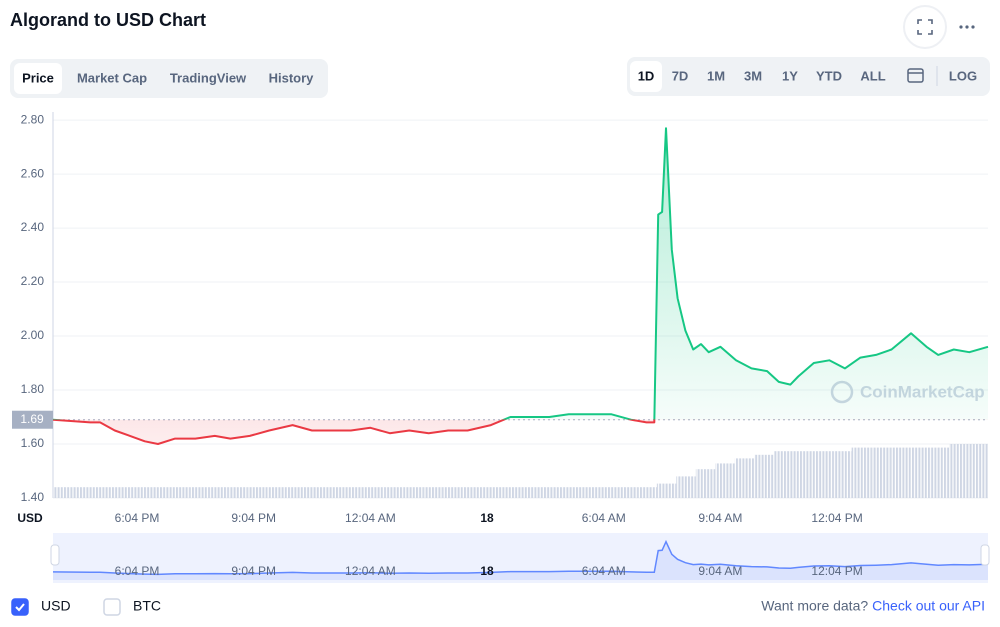 The height and width of the screenshot is (627, 1000). I want to click on active-range-bg, so click(646, 76).